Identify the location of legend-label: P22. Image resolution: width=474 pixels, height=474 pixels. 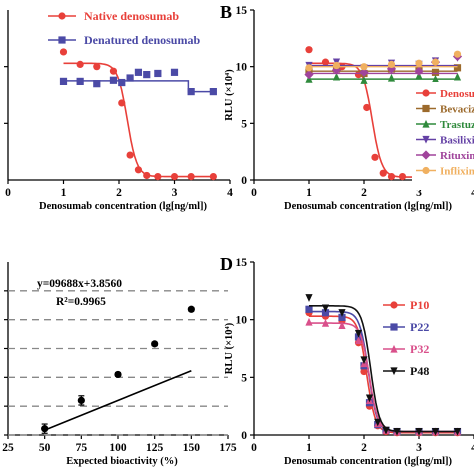
(419, 327).